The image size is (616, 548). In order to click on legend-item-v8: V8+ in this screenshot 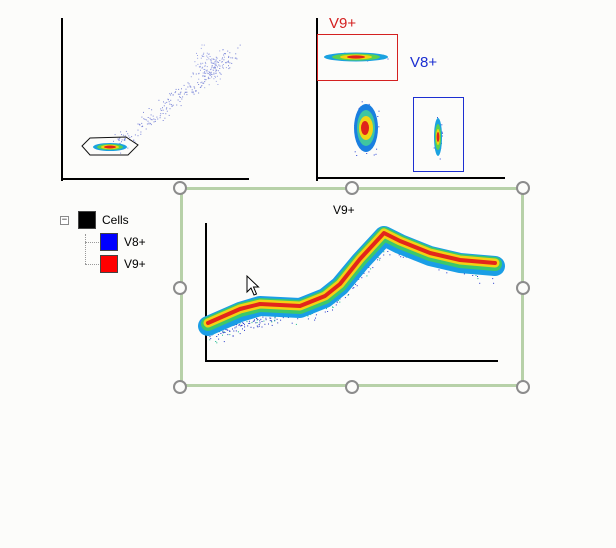, I will do `click(123, 242)`.